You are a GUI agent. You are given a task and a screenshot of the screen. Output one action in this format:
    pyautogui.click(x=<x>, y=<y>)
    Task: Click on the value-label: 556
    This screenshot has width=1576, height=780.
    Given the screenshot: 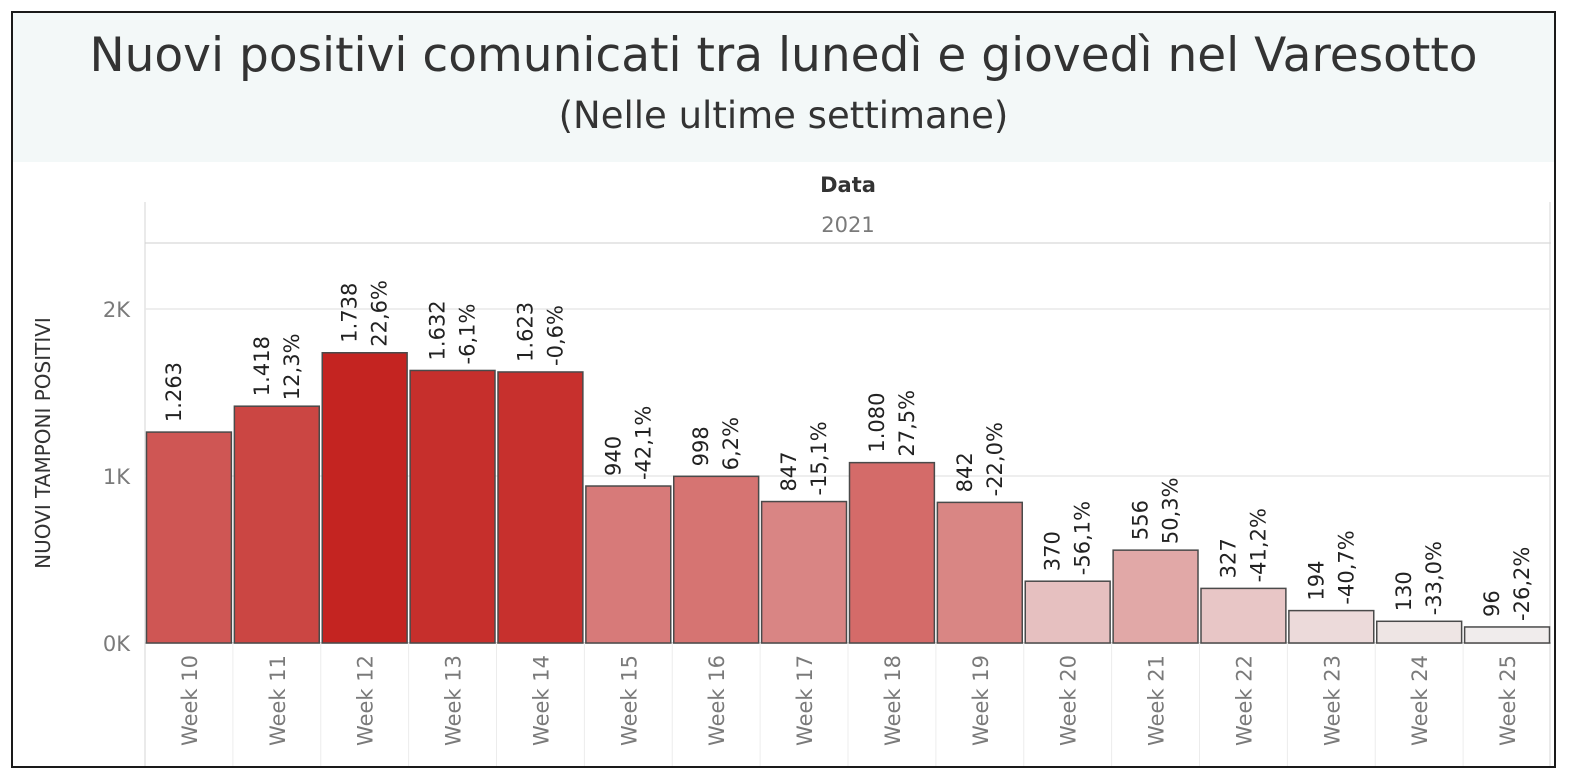 What is the action you would take?
    pyautogui.click(x=1141, y=520)
    